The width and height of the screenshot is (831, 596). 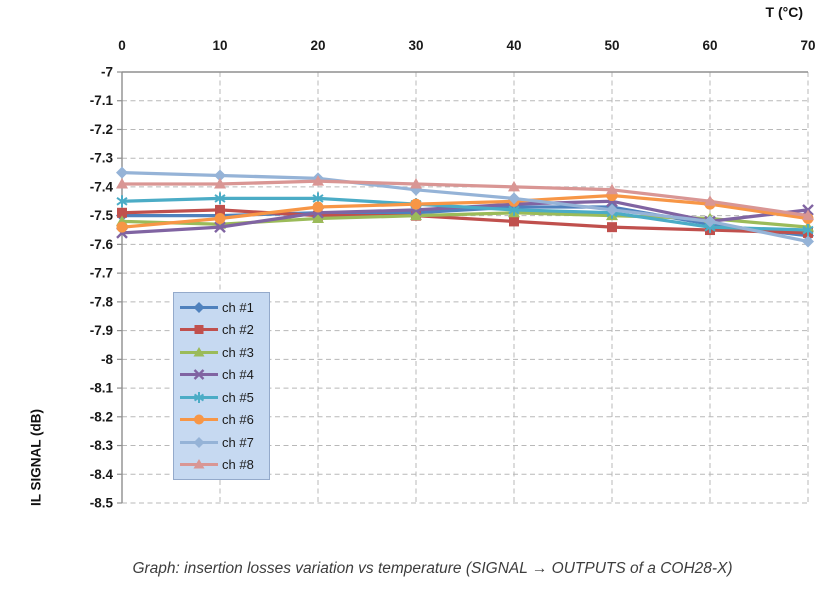 I want to click on legend-item-ch-4: ch #4, so click(x=224, y=375).